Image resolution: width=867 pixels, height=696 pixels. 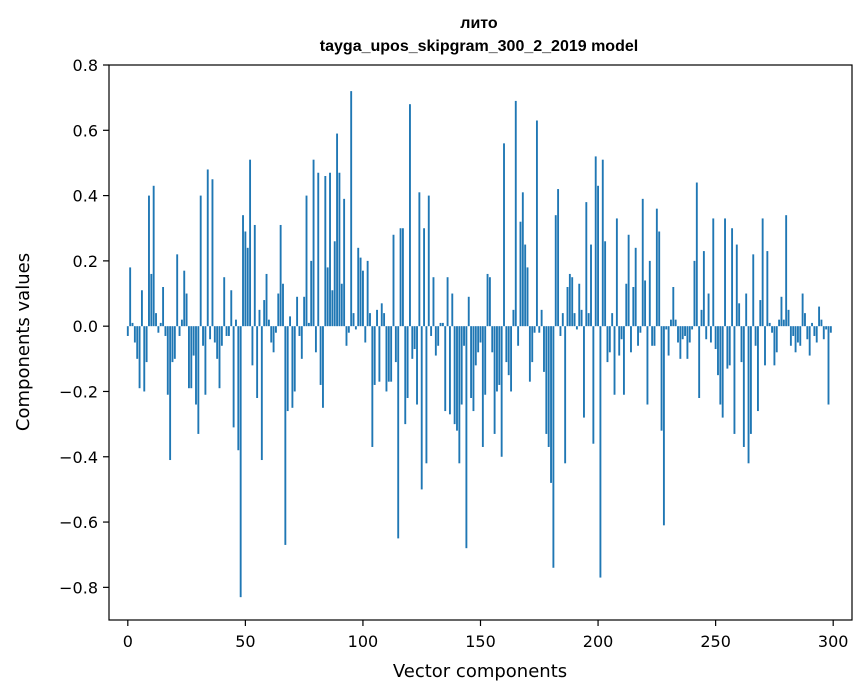 What do you see at coordinates (78, 587) in the screenshot?
I see `y-tick-label-8: −0.8` at bounding box center [78, 587].